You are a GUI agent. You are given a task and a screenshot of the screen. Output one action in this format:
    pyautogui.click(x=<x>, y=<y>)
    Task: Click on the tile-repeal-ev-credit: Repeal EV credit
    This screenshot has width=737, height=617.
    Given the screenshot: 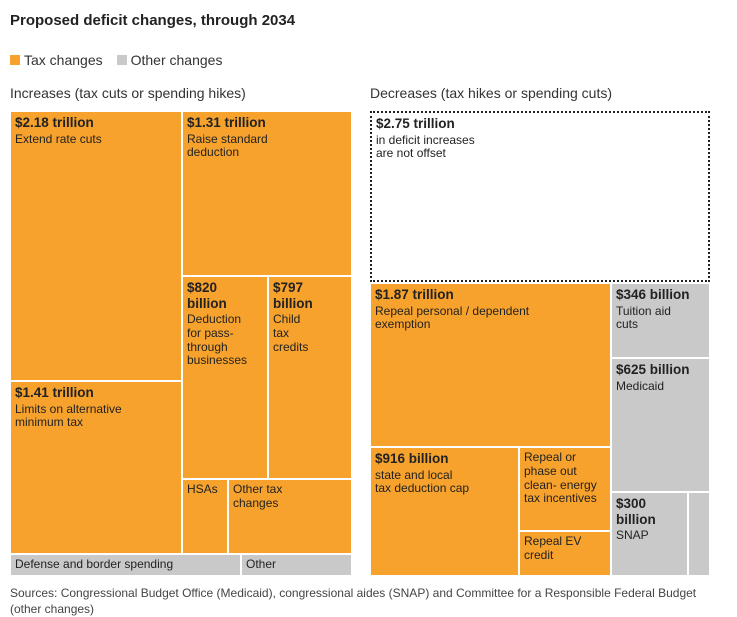 What is the action you would take?
    pyautogui.click(x=565, y=553)
    